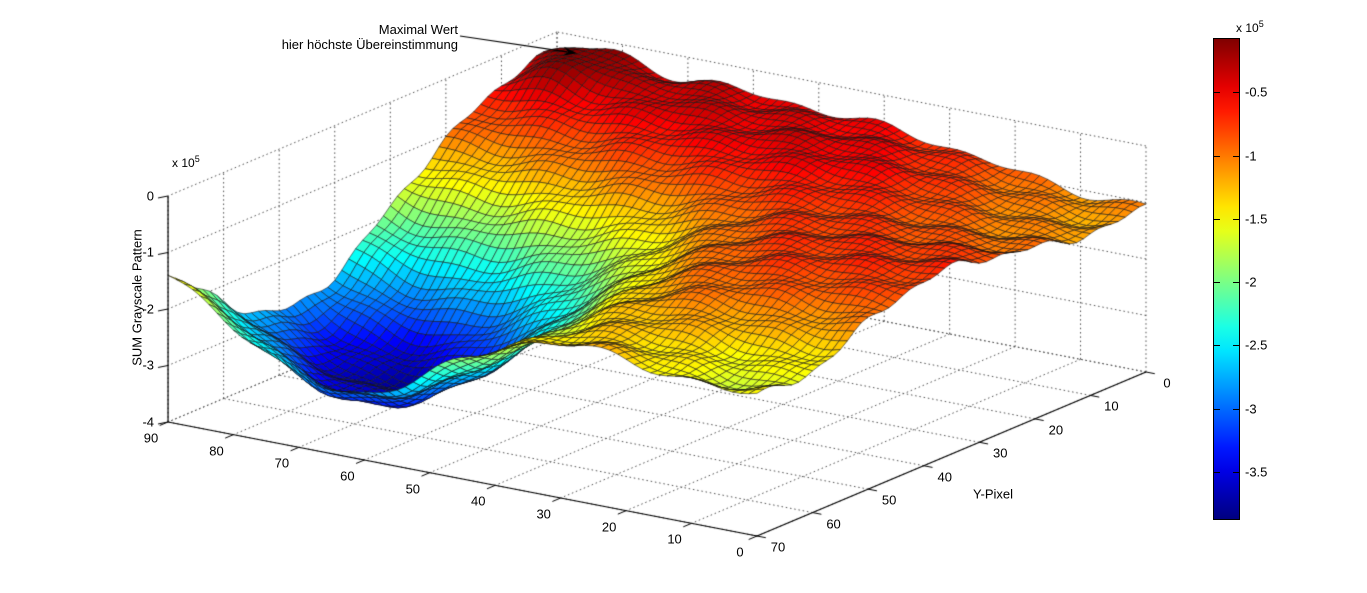 Image resolution: width=1367 pixels, height=593 pixels. What do you see at coordinates (1256, 219) in the screenshot?
I see `colorbar-tick-label: -1.5` at bounding box center [1256, 219].